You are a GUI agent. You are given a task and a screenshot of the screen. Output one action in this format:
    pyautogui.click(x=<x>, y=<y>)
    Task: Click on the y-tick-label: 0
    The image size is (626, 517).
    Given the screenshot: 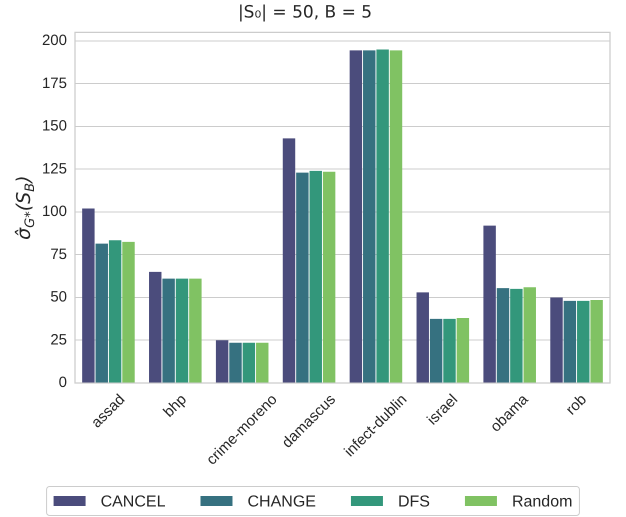 What is the action you would take?
    pyautogui.click(x=62, y=383)
    